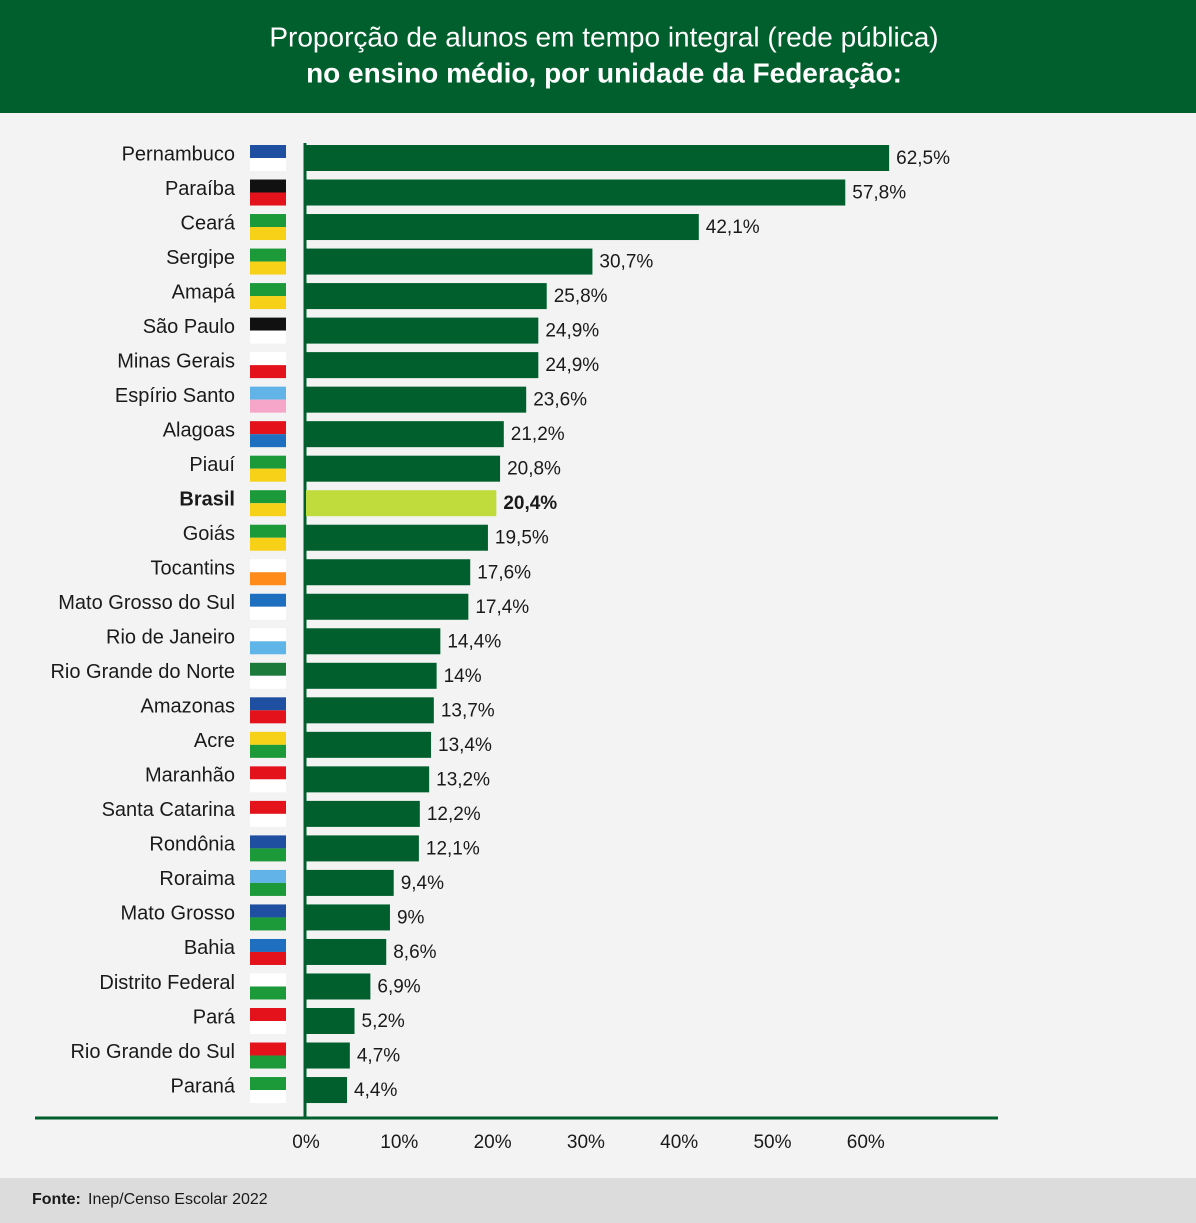 This screenshot has height=1223, width=1196. What do you see at coordinates (375, 1090) in the screenshot?
I see `value-label: 4,4%` at bounding box center [375, 1090].